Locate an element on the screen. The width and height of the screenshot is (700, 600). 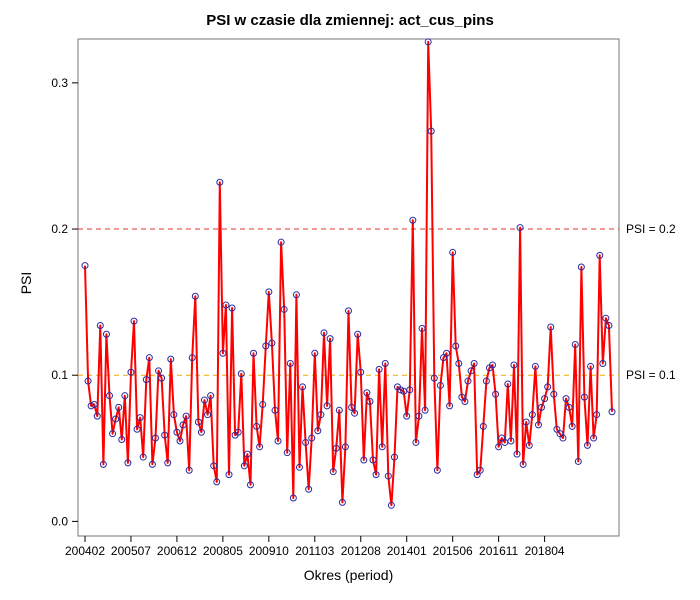
x-tick-label: 201208 is located at coordinates (361, 551).